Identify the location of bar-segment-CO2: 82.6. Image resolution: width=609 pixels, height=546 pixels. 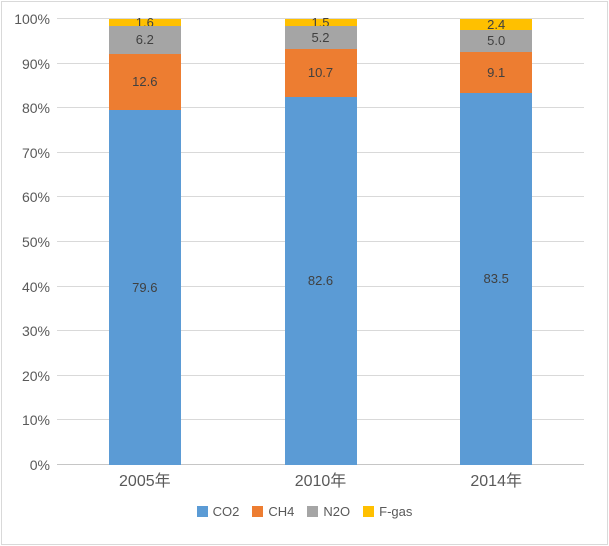
(320, 280).